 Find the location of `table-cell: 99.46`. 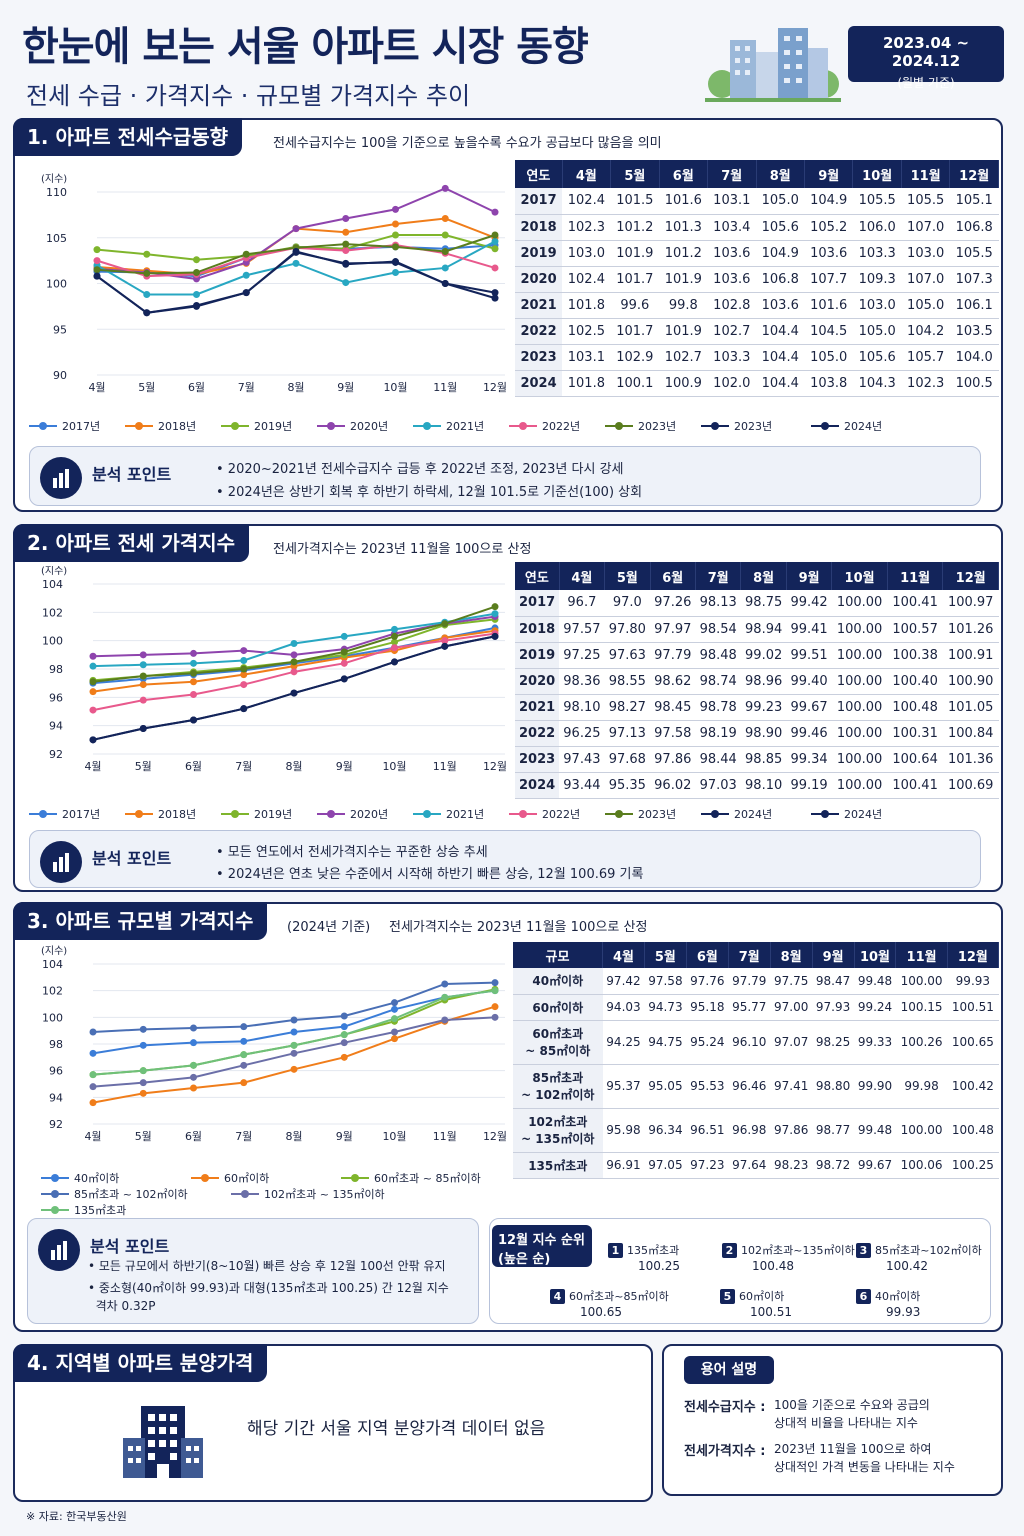

table-cell: 99.46 is located at coordinates (809, 733).